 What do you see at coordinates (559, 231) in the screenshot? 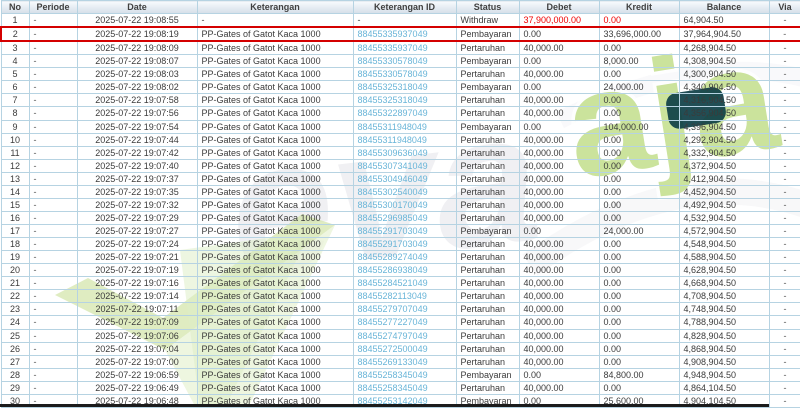
I see `cell-debet: 0.00` at bounding box center [559, 231].